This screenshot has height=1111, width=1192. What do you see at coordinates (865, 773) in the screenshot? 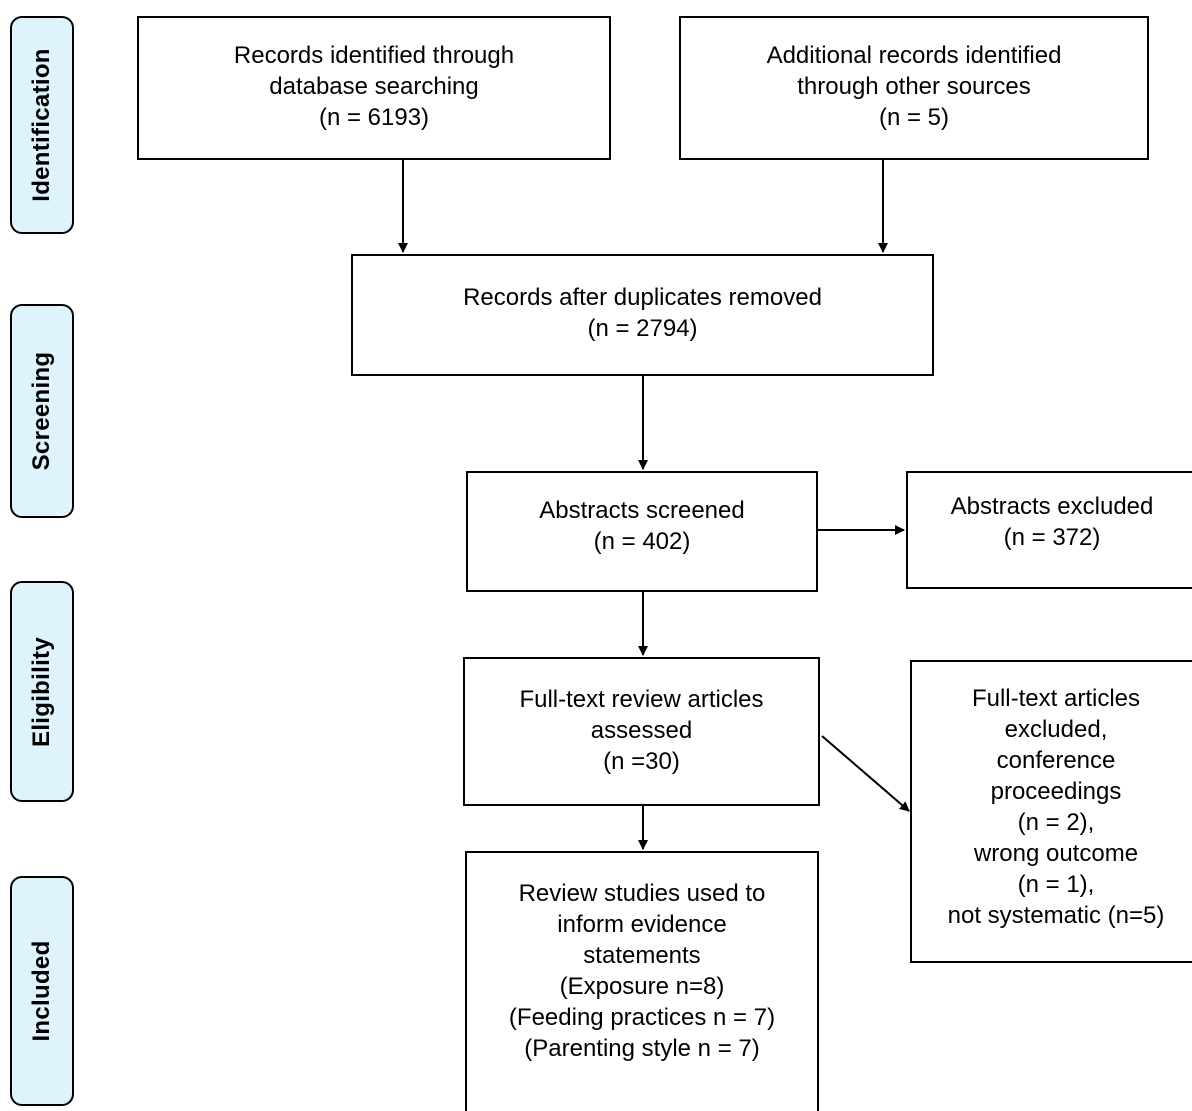
I see `arrow-fulltext-to-excluded` at bounding box center [865, 773].